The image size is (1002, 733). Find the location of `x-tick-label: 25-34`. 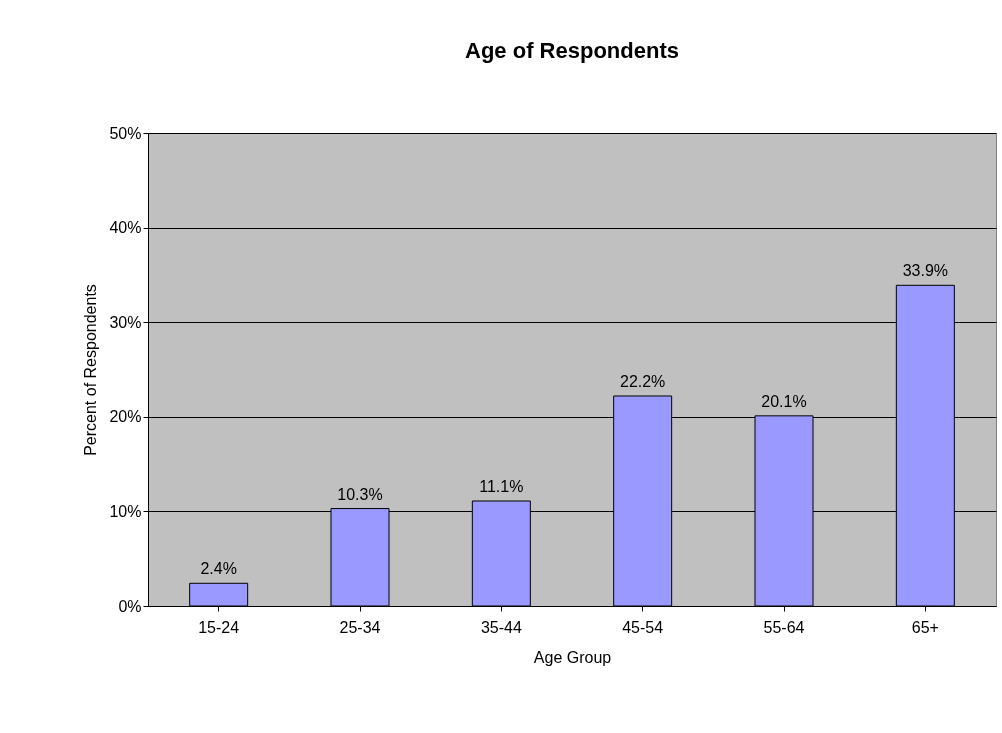

x-tick-label: 25-34 is located at coordinates (360, 627).